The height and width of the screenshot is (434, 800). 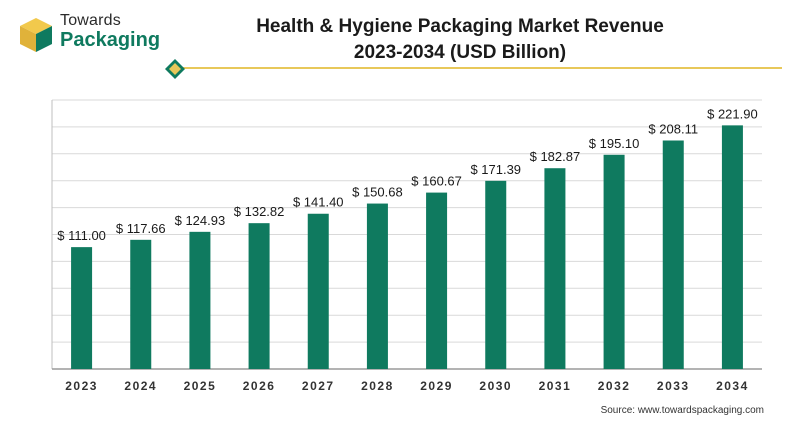 What do you see at coordinates (732, 247) in the screenshot?
I see `bar-2034` at bounding box center [732, 247].